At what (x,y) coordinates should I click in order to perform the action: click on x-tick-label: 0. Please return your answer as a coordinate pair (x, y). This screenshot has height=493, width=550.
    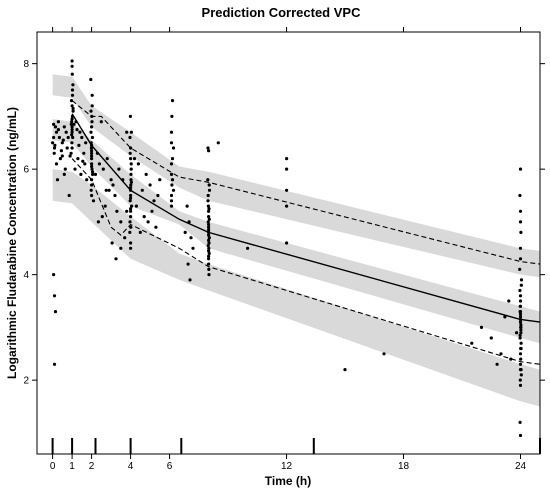
    Looking at the image, I should click on (53, 466).